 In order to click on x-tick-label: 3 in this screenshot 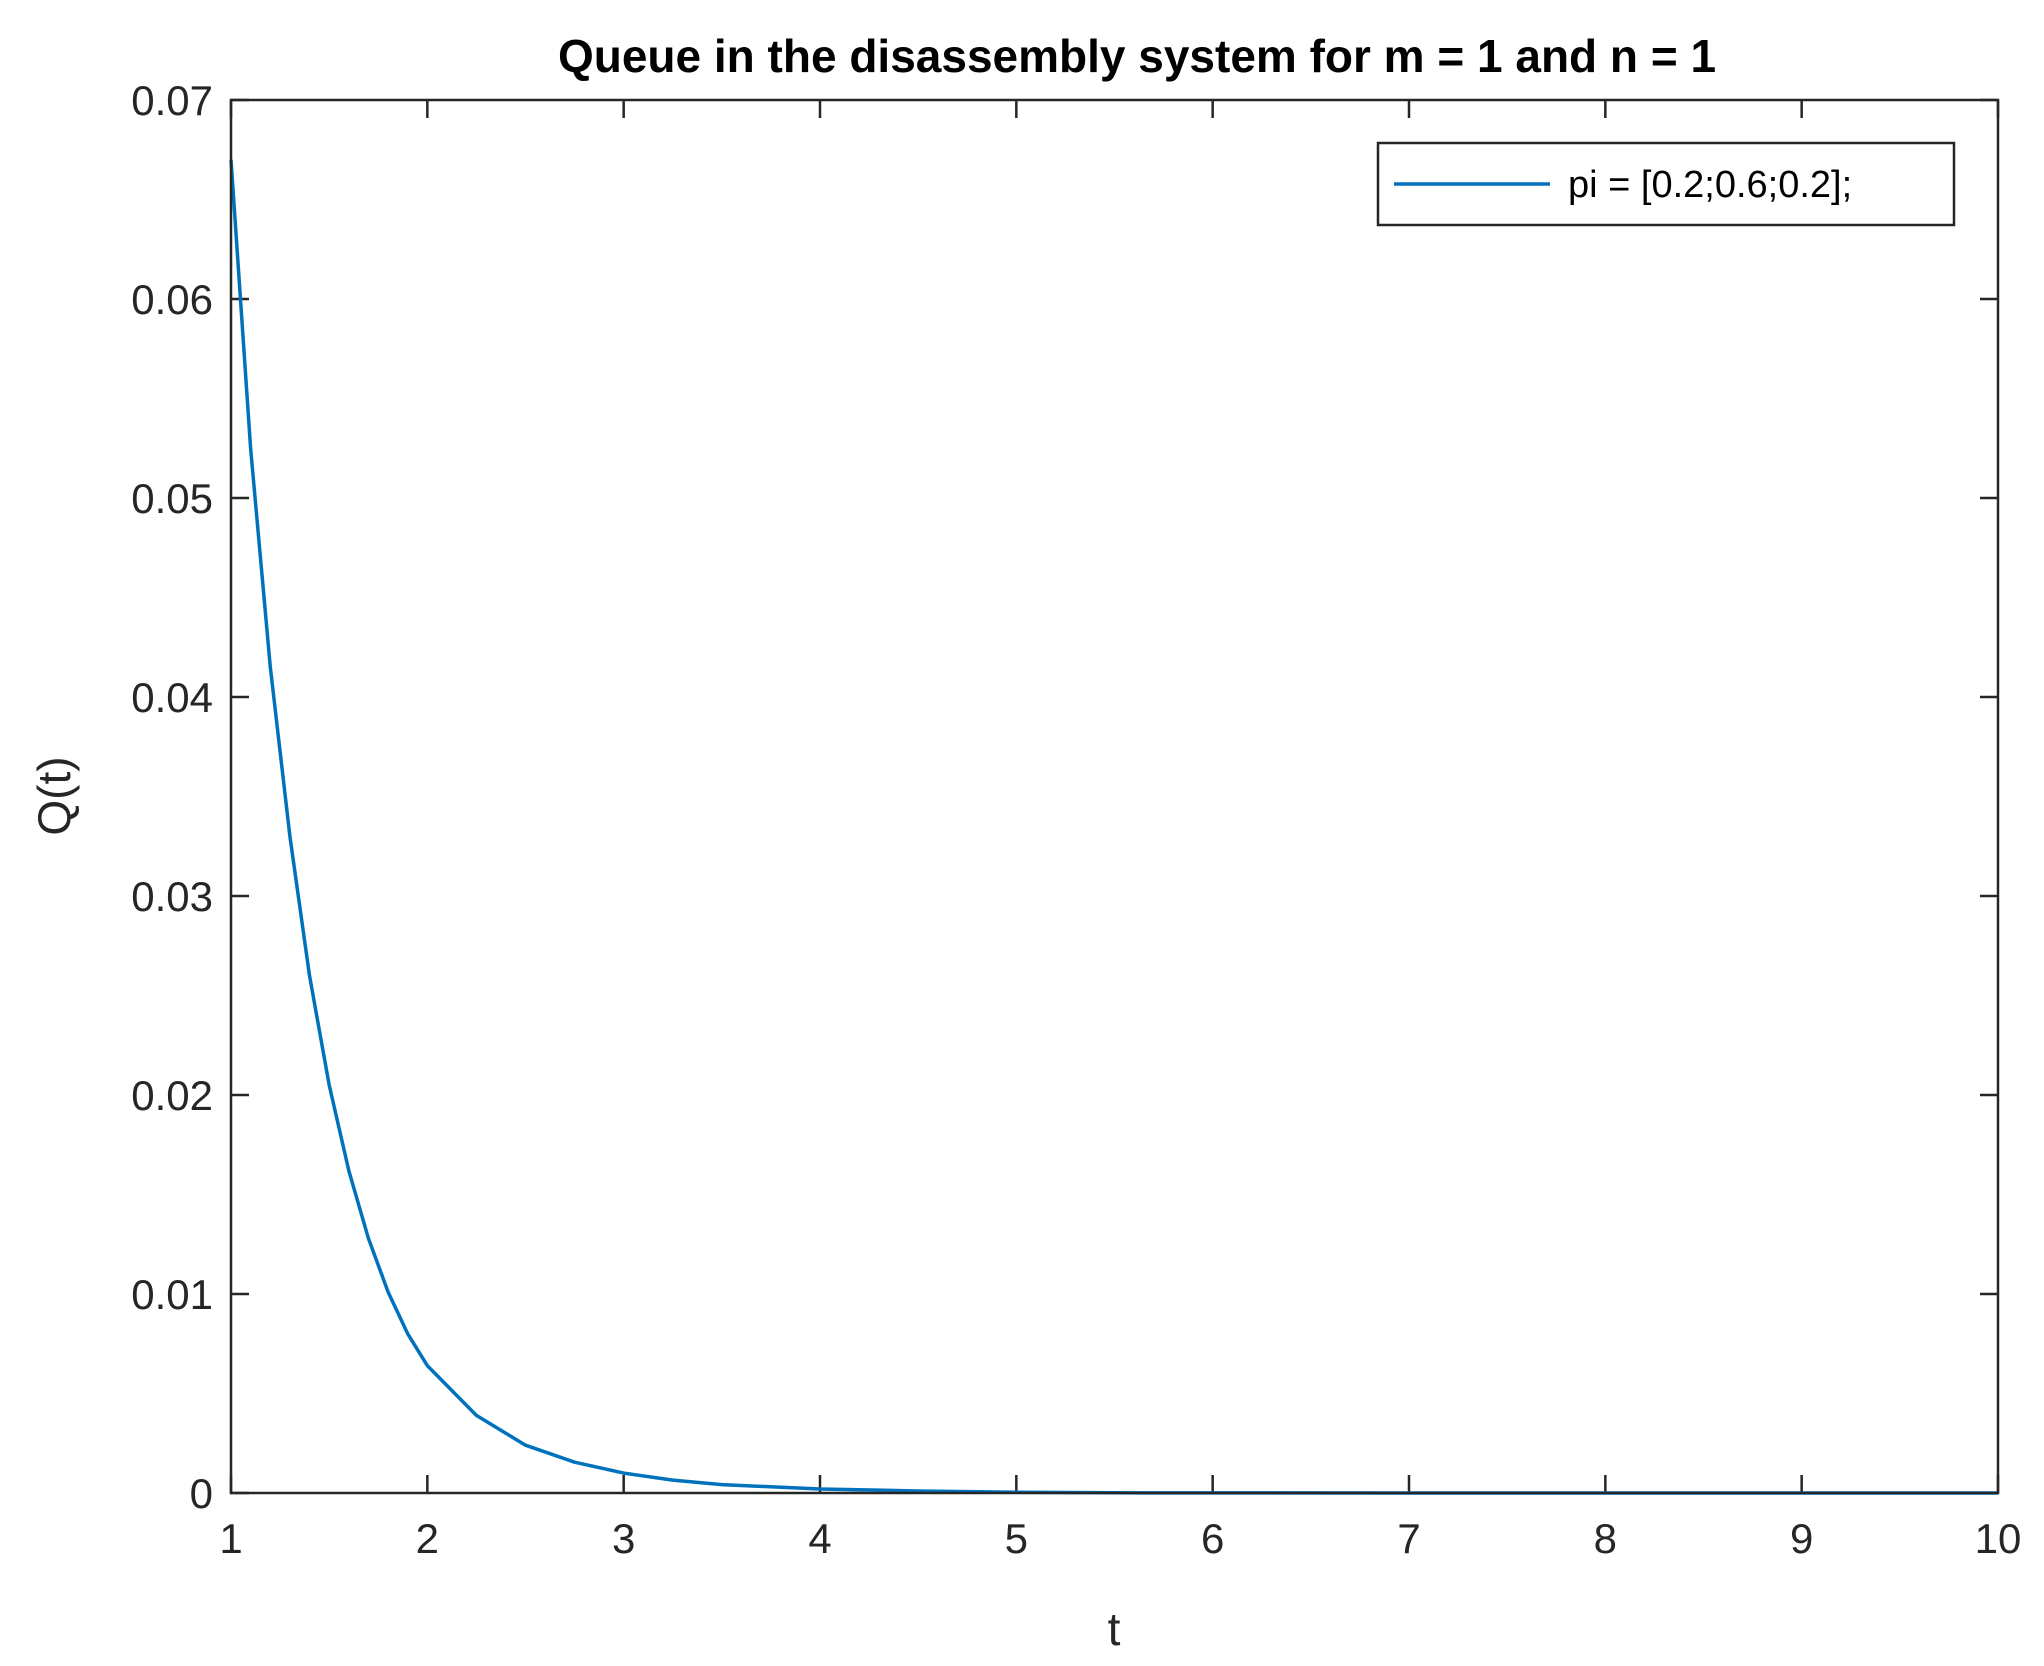, I will do `click(623, 1538)`.